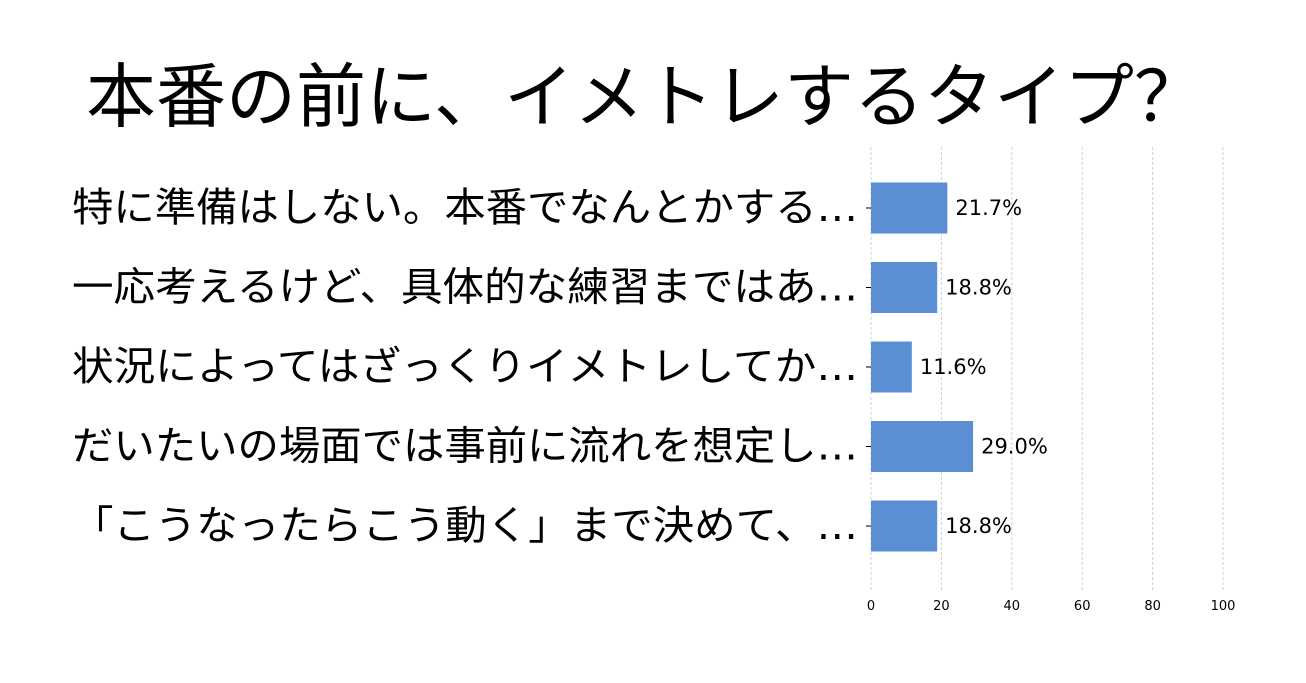 The width and height of the screenshot is (1306, 683). I want to click on x-tick-label: 20, so click(941, 606).